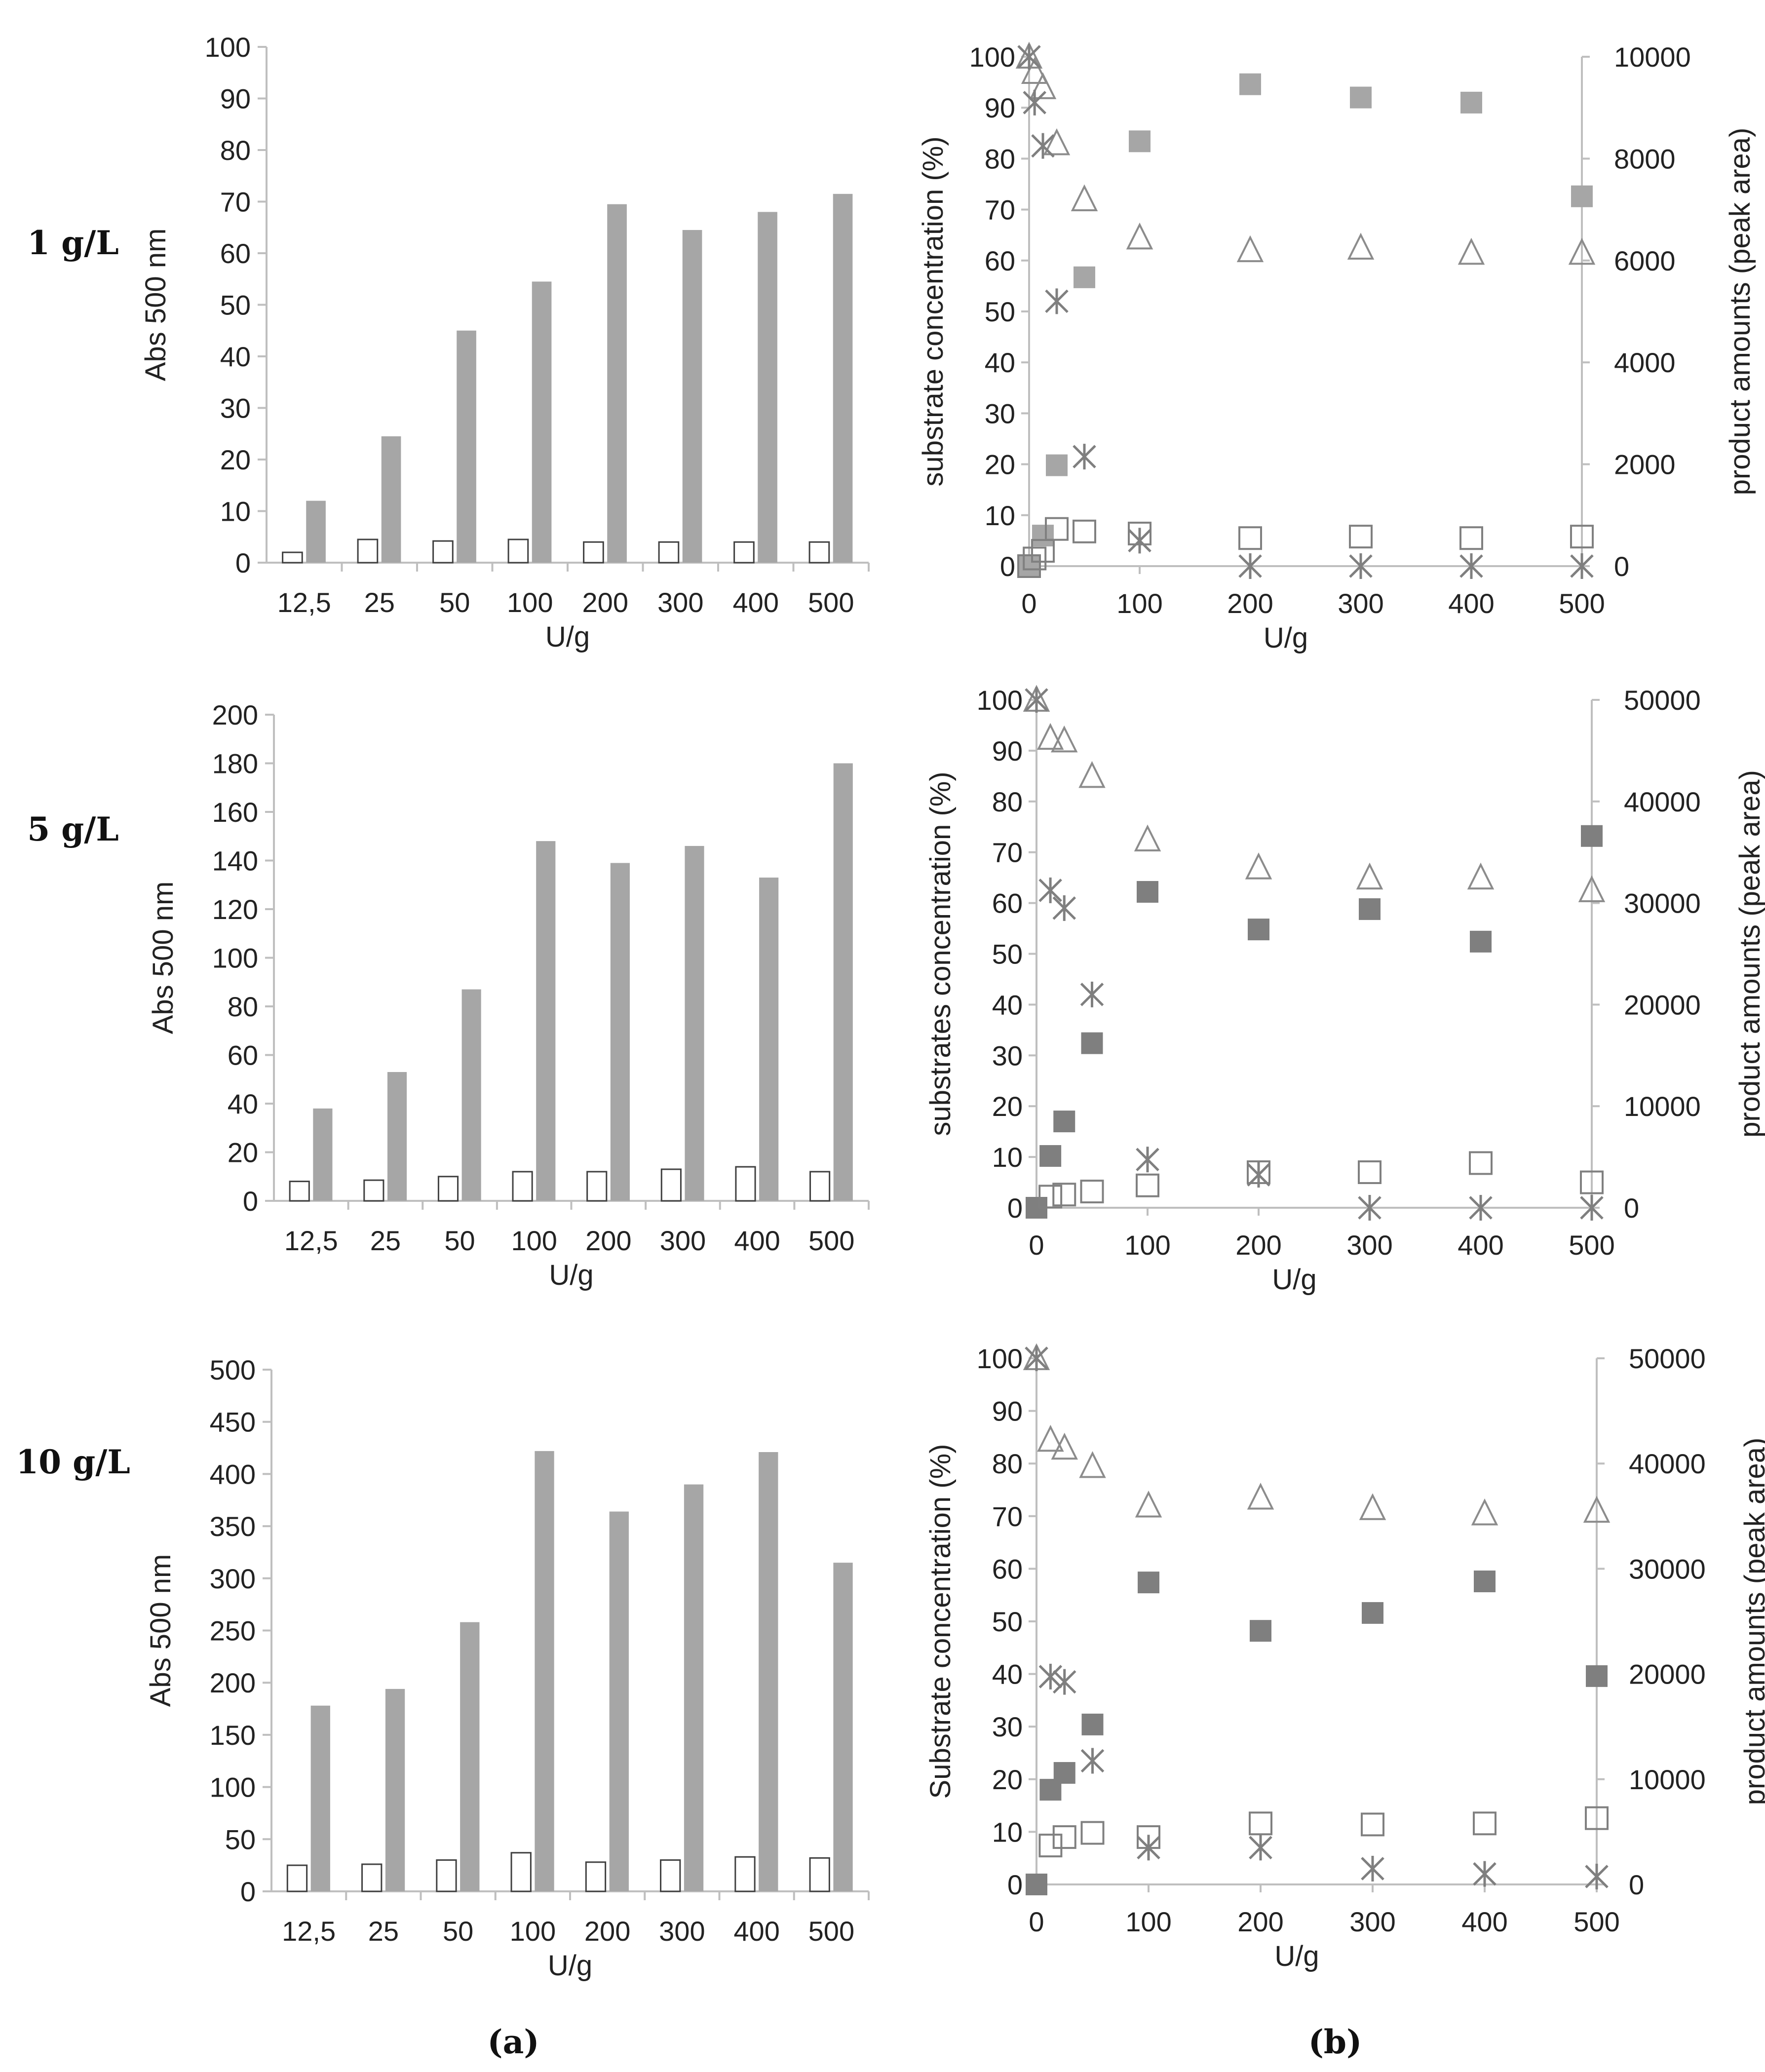 Image resolution: width=1765 pixels, height=2072 pixels. What do you see at coordinates (1667, 1358) in the screenshot?
I see `y2-tick-label: 50000` at bounding box center [1667, 1358].